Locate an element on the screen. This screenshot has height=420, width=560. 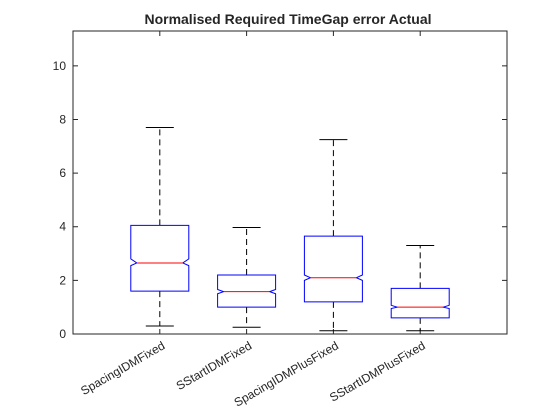
x-category-label: SpacingIDMFixed is located at coordinates (122, 367).